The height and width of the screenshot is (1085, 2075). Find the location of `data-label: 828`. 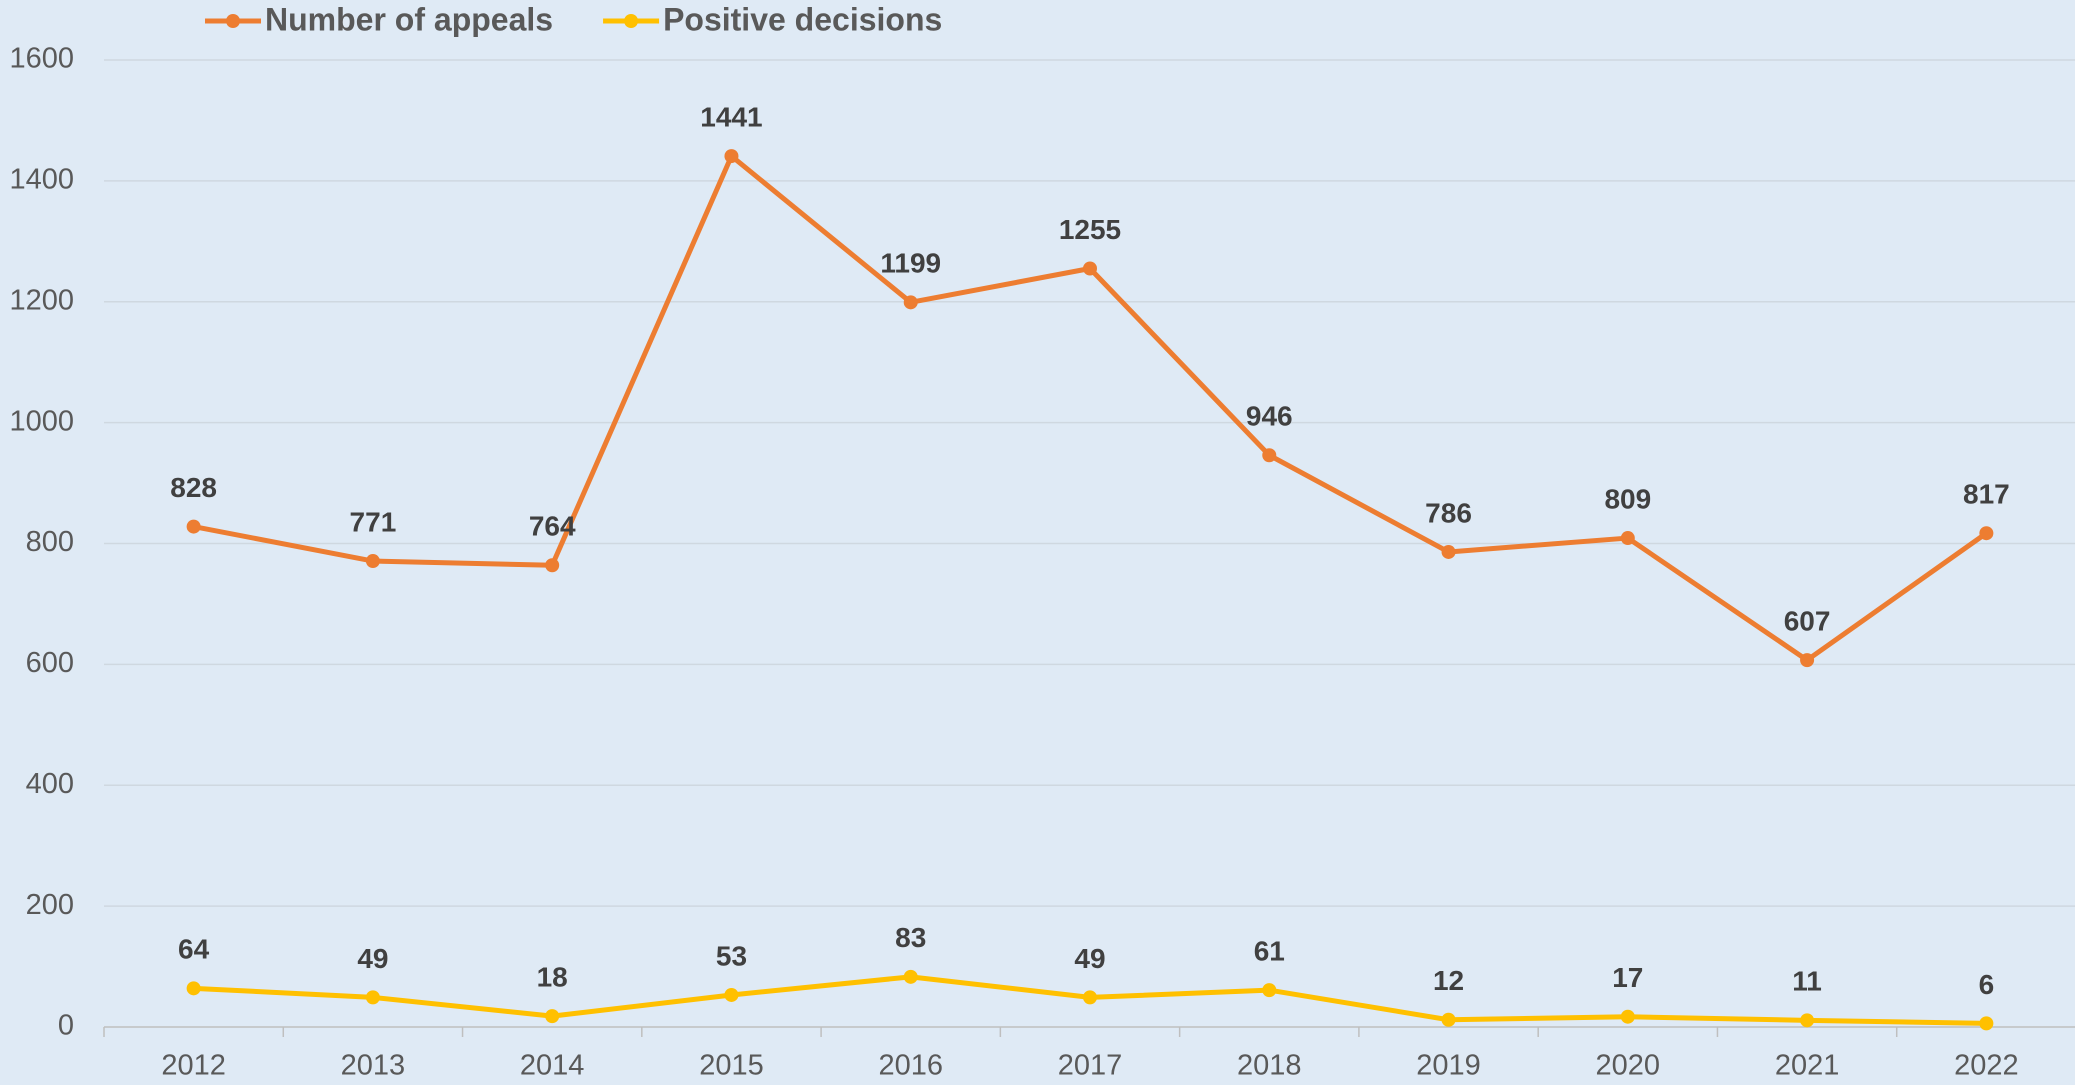

data-label: 828 is located at coordinates (193, 487).